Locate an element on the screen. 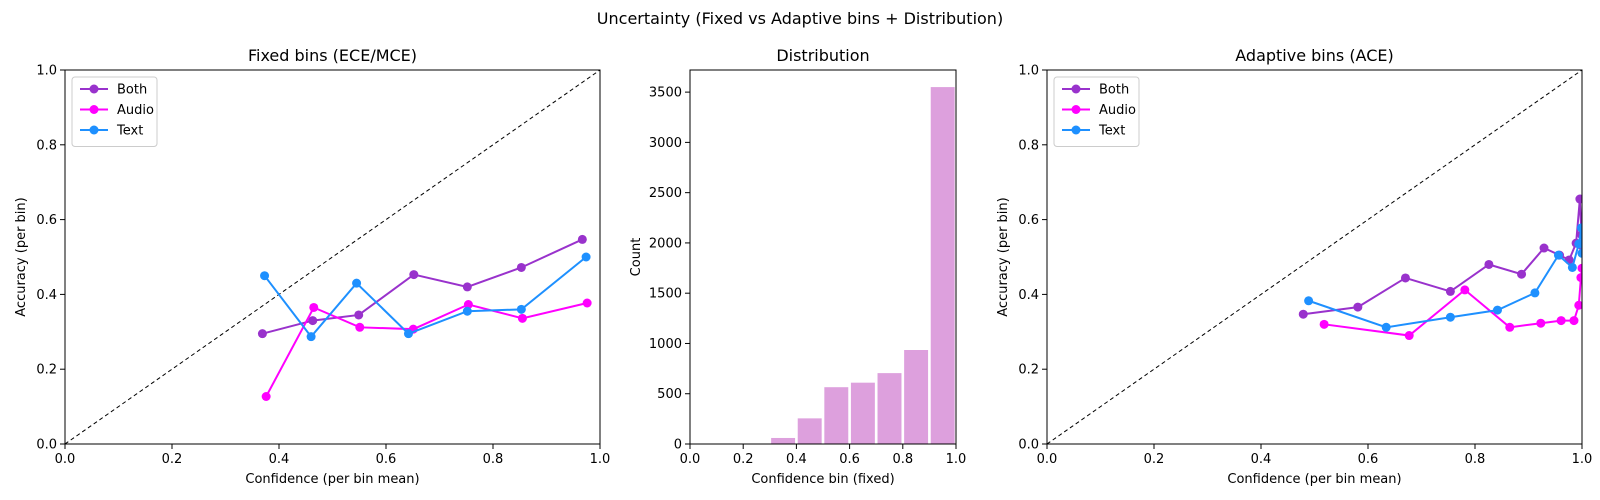 The height and width of the screenshot is (500, 1600). chart-title: Distribution is located at coordinates (822, 55).